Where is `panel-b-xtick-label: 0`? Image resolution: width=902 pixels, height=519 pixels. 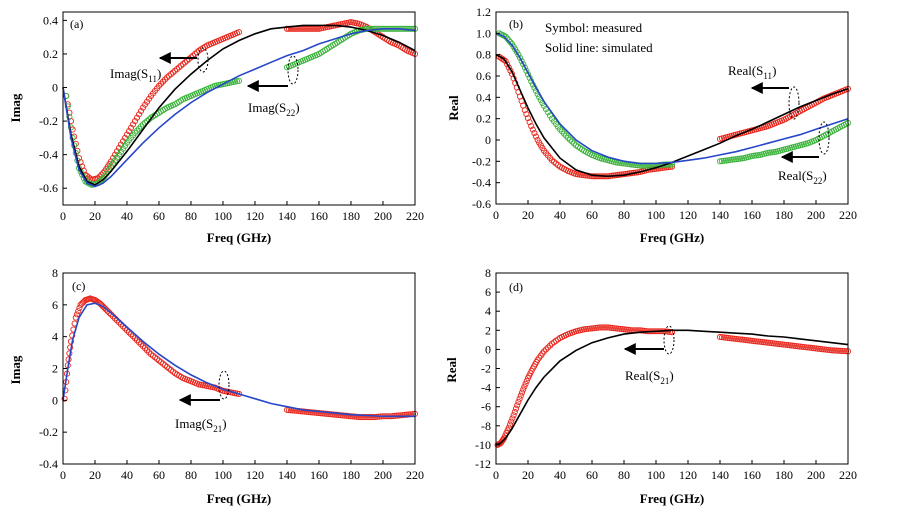
panel-b-xtick-label: 0 is located at coordinates (496, 215).